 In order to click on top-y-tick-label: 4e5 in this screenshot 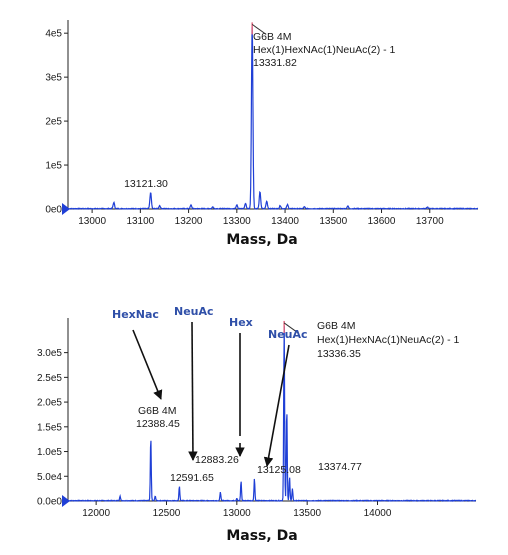, I will do `click(53, 34)`.